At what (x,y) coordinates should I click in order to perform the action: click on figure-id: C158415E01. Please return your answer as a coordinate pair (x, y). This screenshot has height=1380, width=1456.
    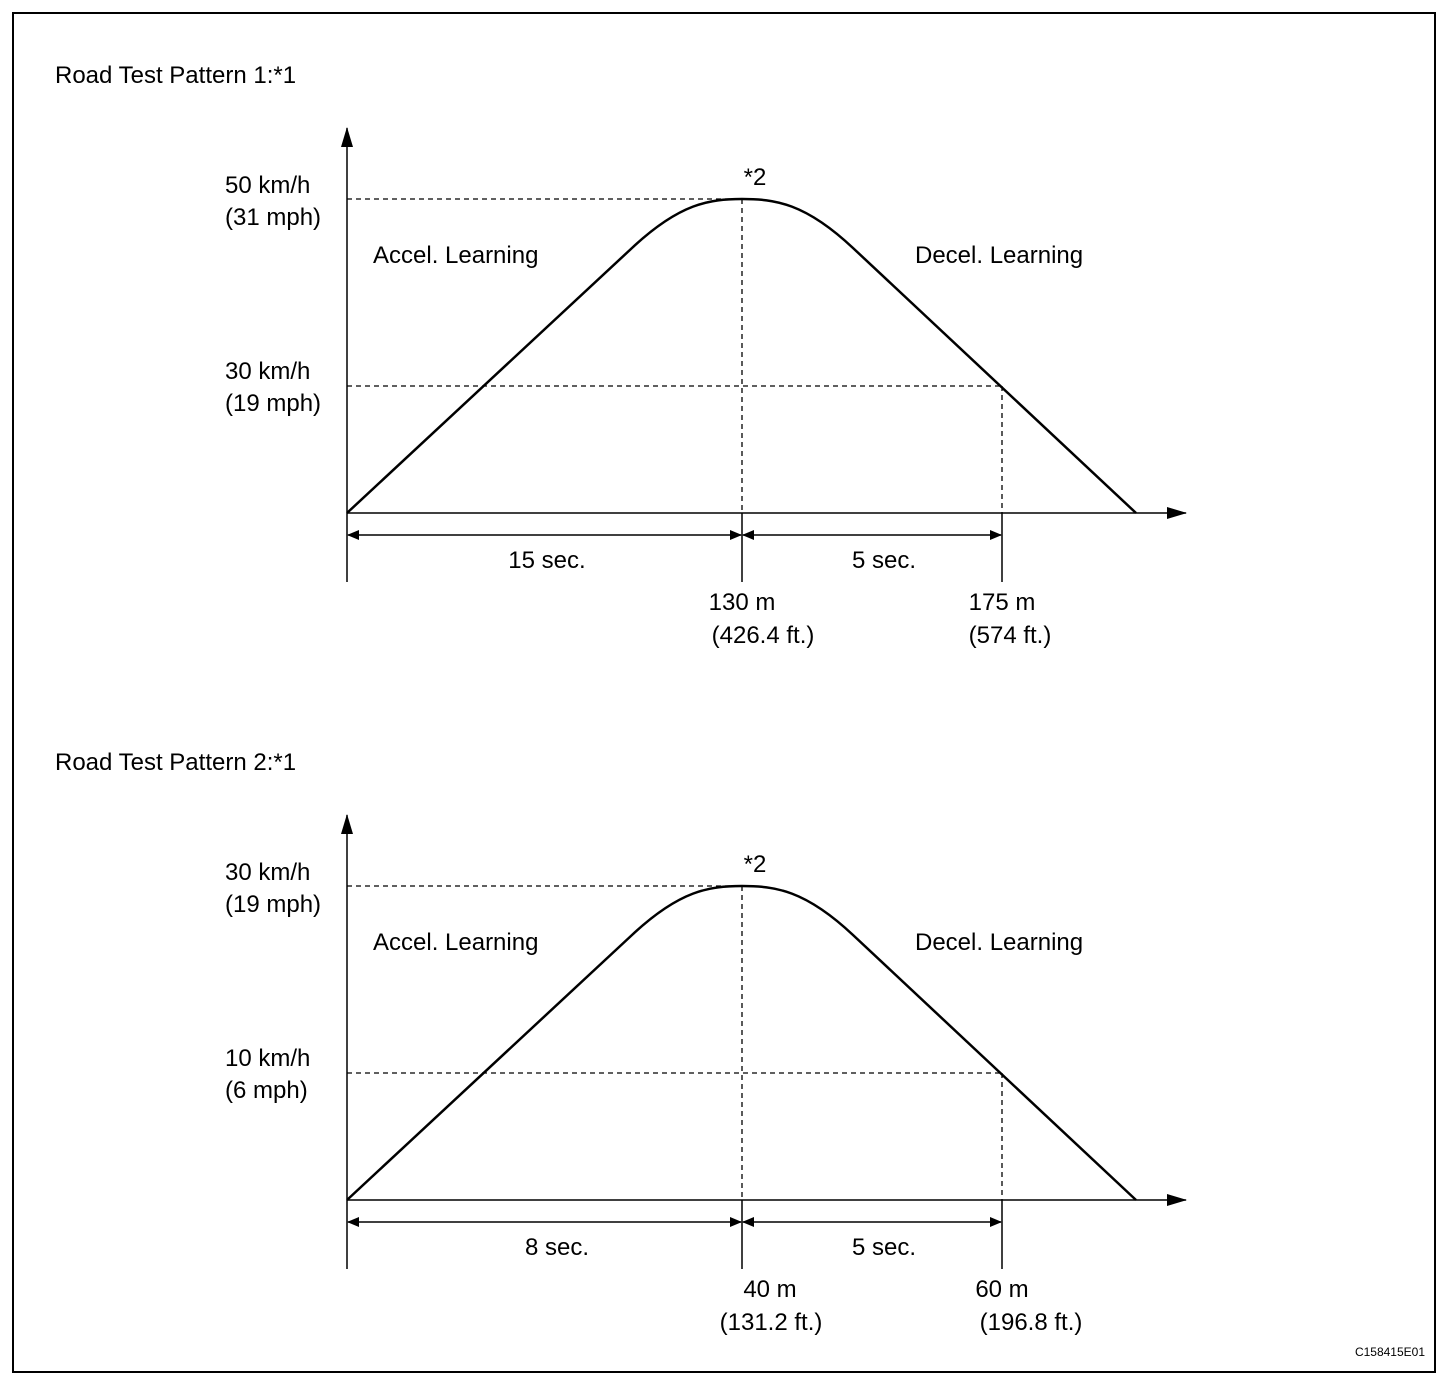
    Looking at the image, I should click on (1390, 1352).